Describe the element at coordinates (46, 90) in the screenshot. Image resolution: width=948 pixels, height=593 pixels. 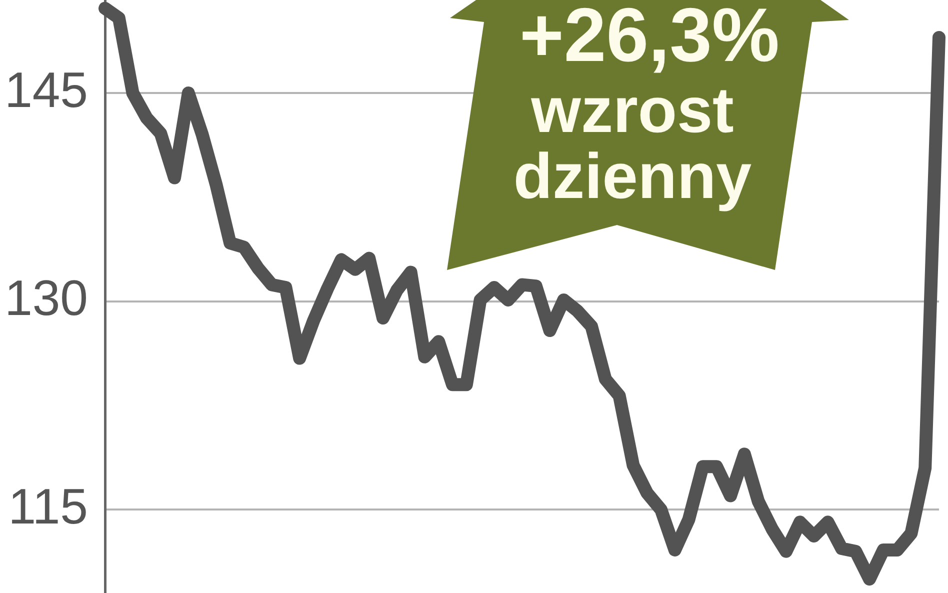
I see `y-tick-label: 145` at that location.